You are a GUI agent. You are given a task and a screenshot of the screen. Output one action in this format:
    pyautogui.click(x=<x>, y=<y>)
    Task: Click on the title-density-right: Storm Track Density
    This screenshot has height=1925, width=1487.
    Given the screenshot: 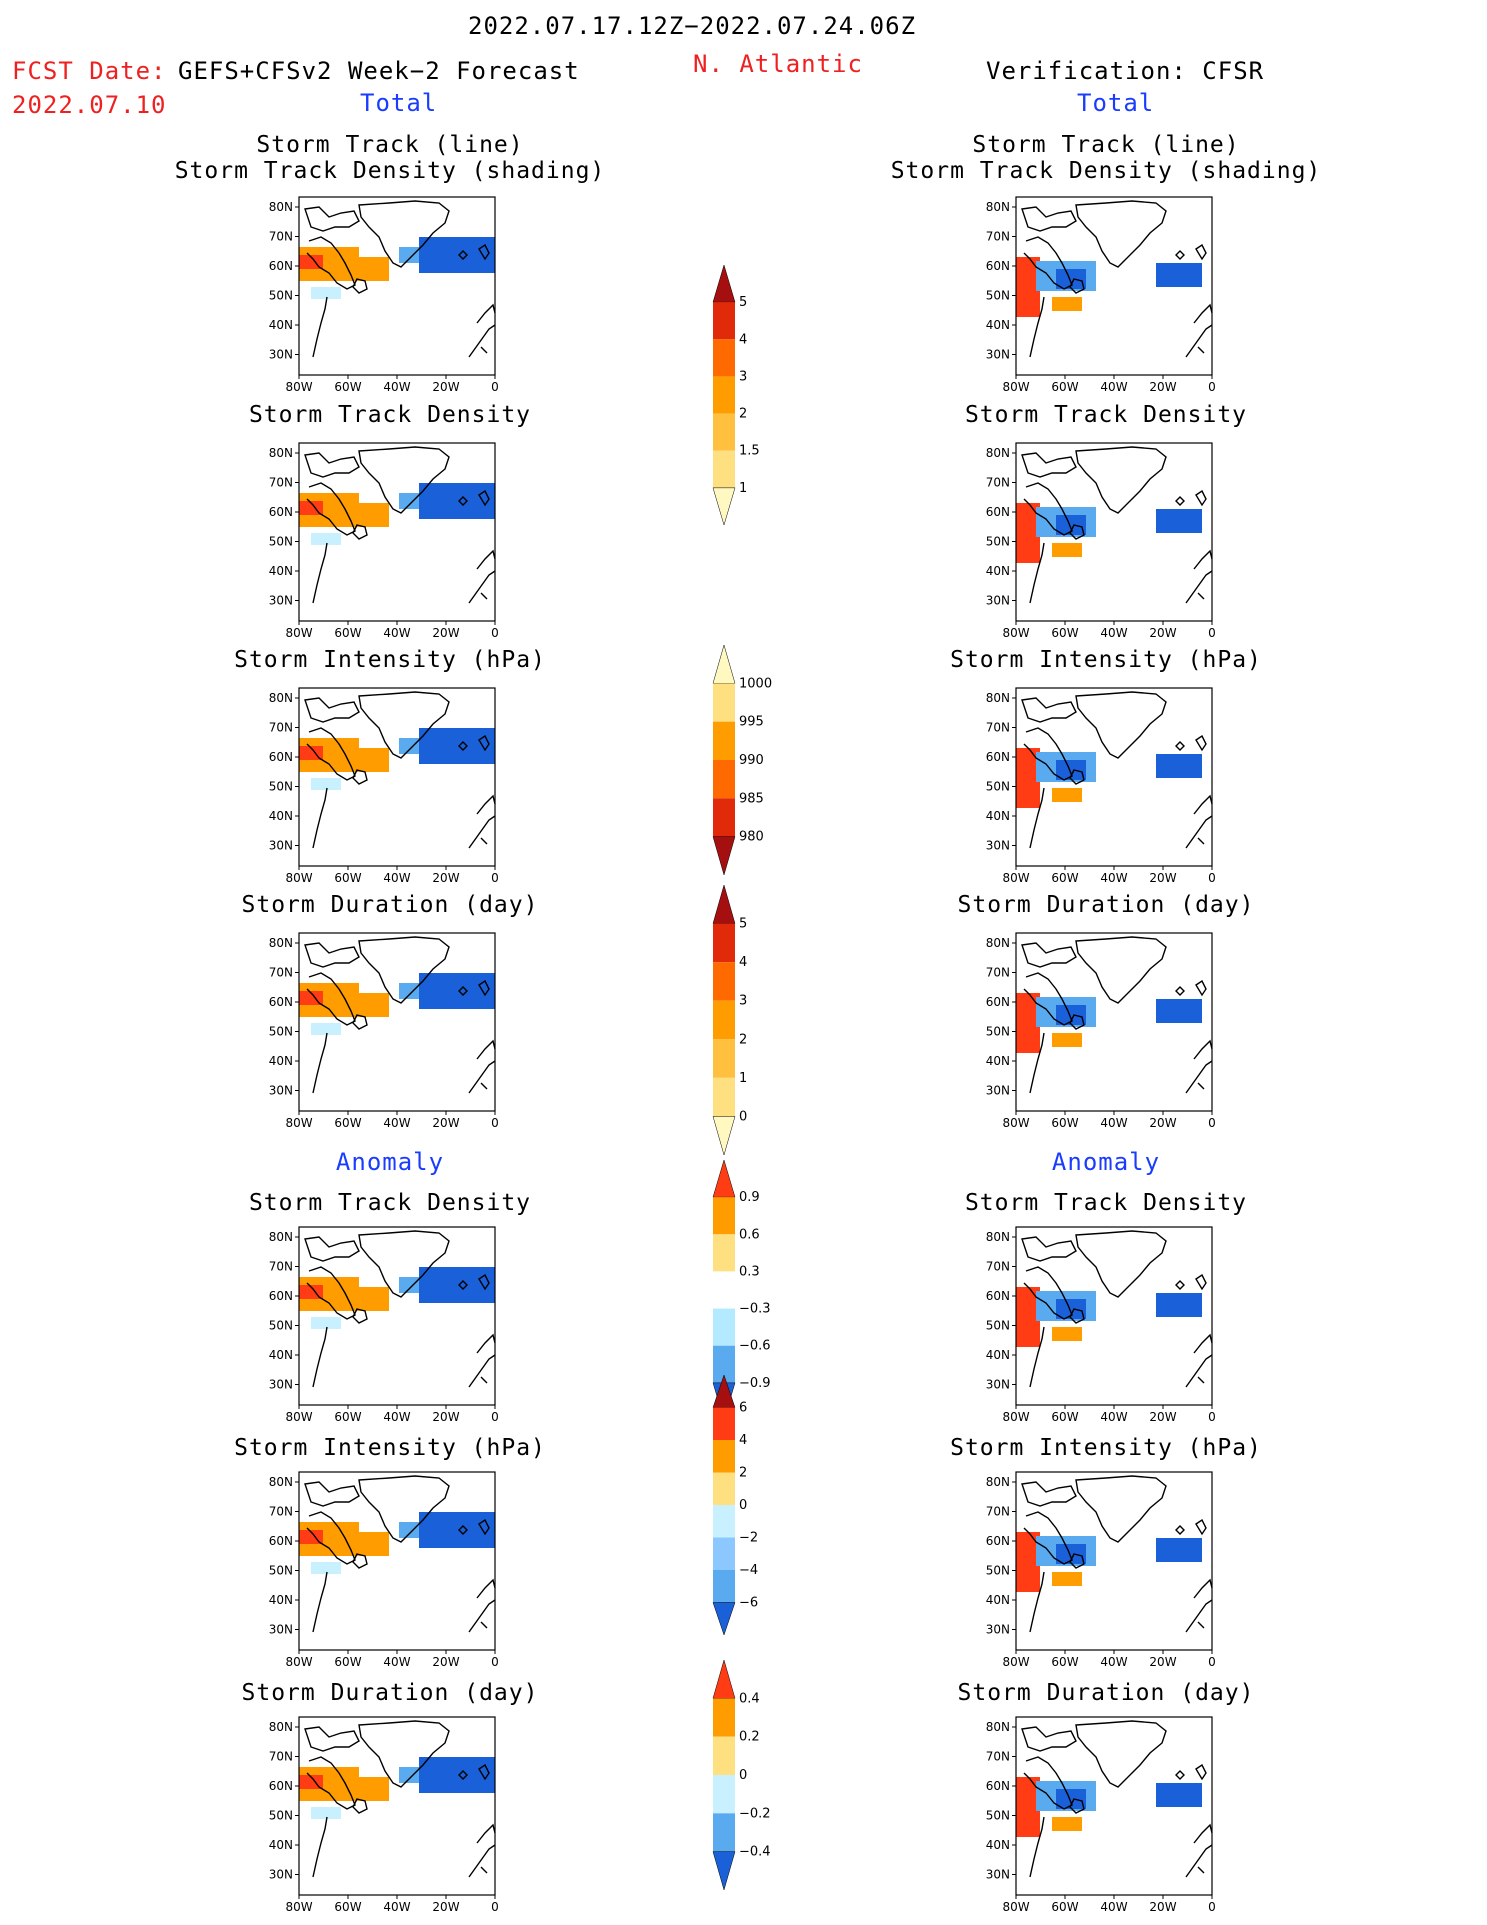 What is the action you would take?
    pyautogui.click(x=1106, y=415)
    